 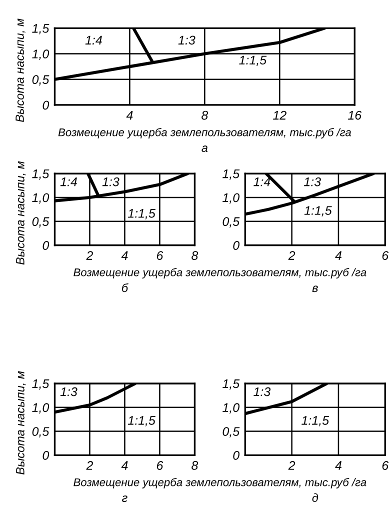 I want to click on text: в, so click(x=315, y=289).